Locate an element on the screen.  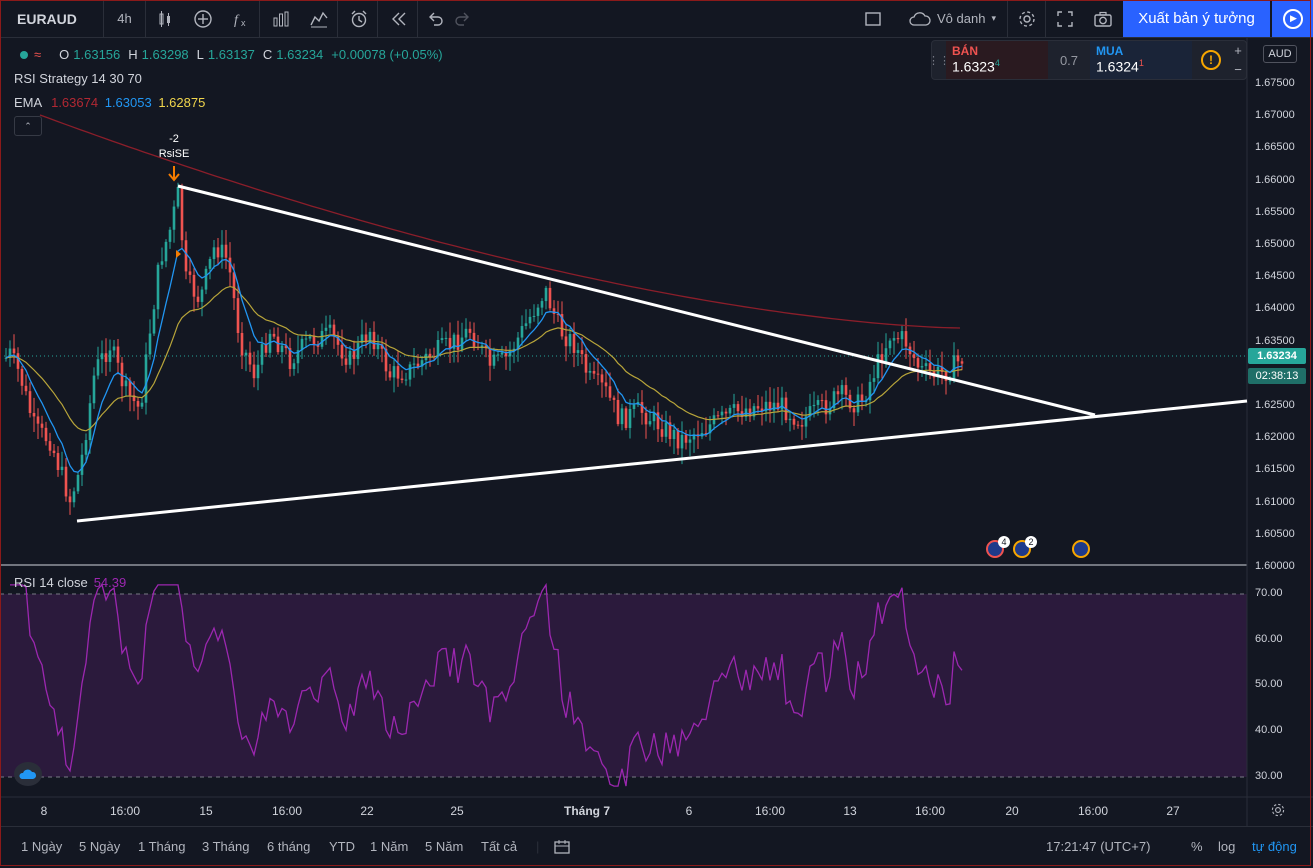
snapshot-button is located at coordinates (1103, 18).